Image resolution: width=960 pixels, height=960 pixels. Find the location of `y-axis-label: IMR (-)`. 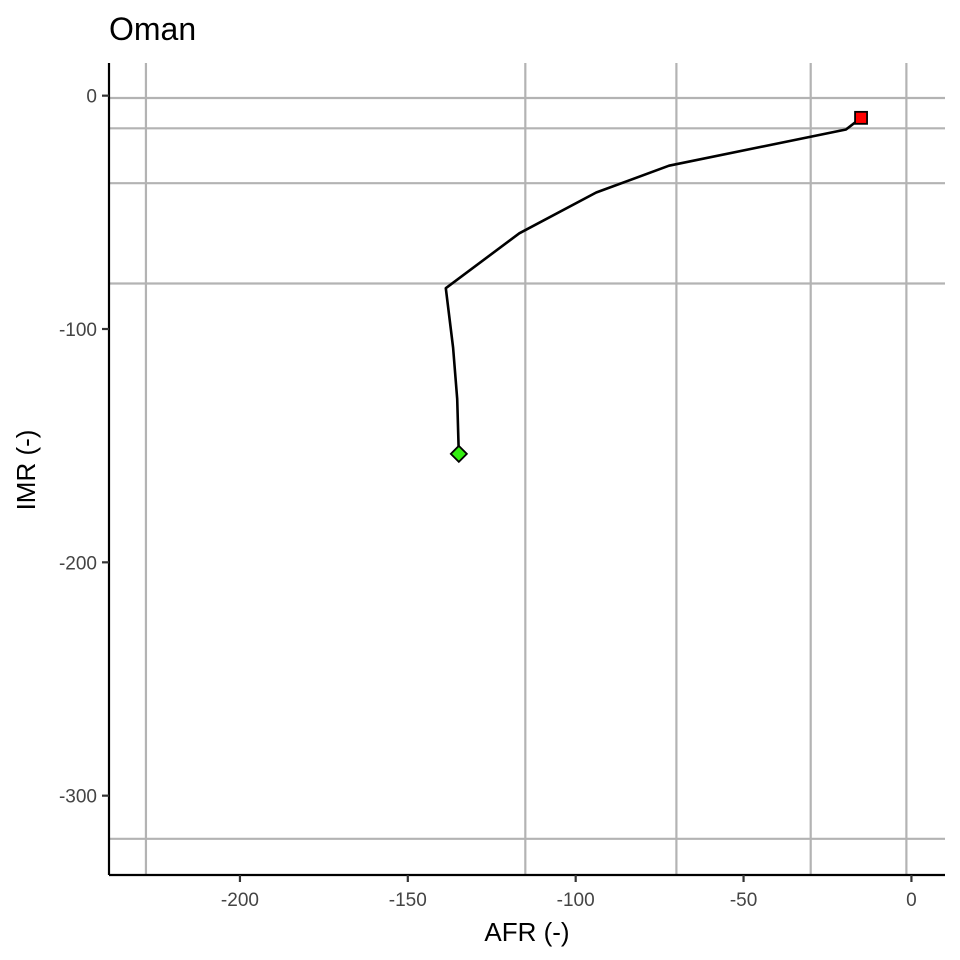

y-axis-label: IMR (-) is located at coordinates (26, 470).